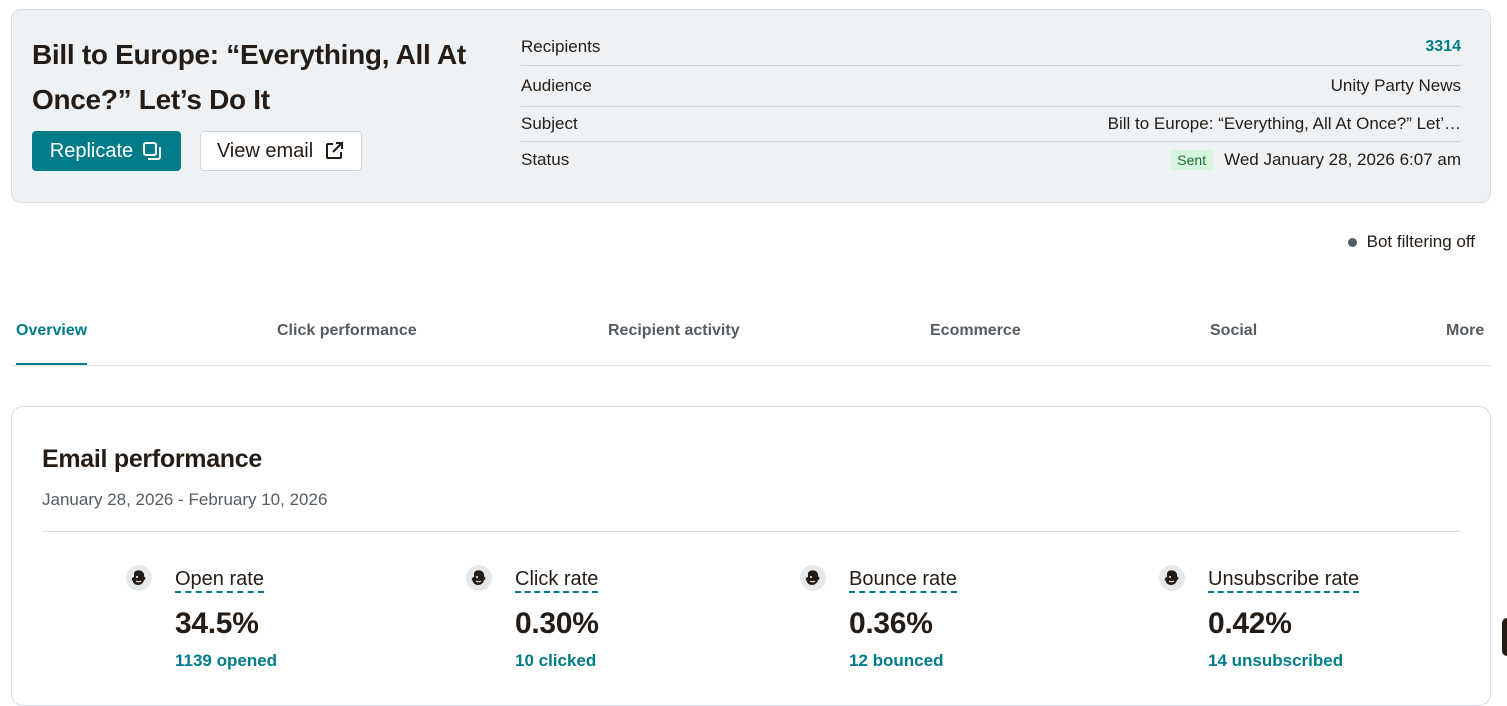 The image size is (1507, 706). I want to click on audience-value: Unity Party News, so click(1395, 85).